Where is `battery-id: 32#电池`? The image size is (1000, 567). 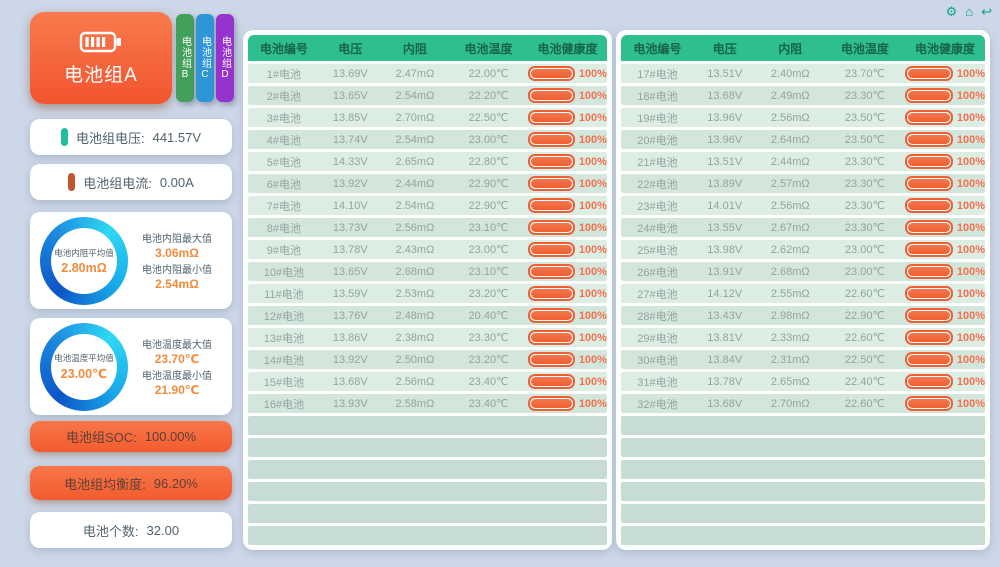
battery-id: 32#电池 is located at coordinates (657, 404).